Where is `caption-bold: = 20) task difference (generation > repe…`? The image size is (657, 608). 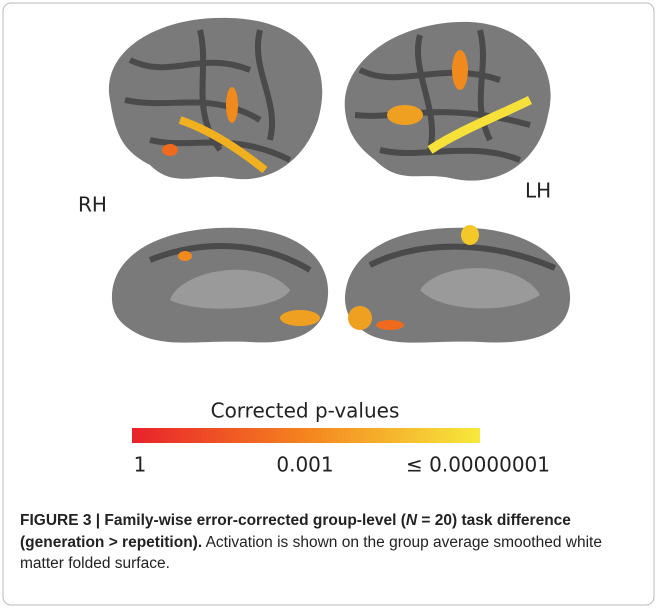 caption-bold: = 20) task difference (generation > repe… is located at coordinates (295, 531).